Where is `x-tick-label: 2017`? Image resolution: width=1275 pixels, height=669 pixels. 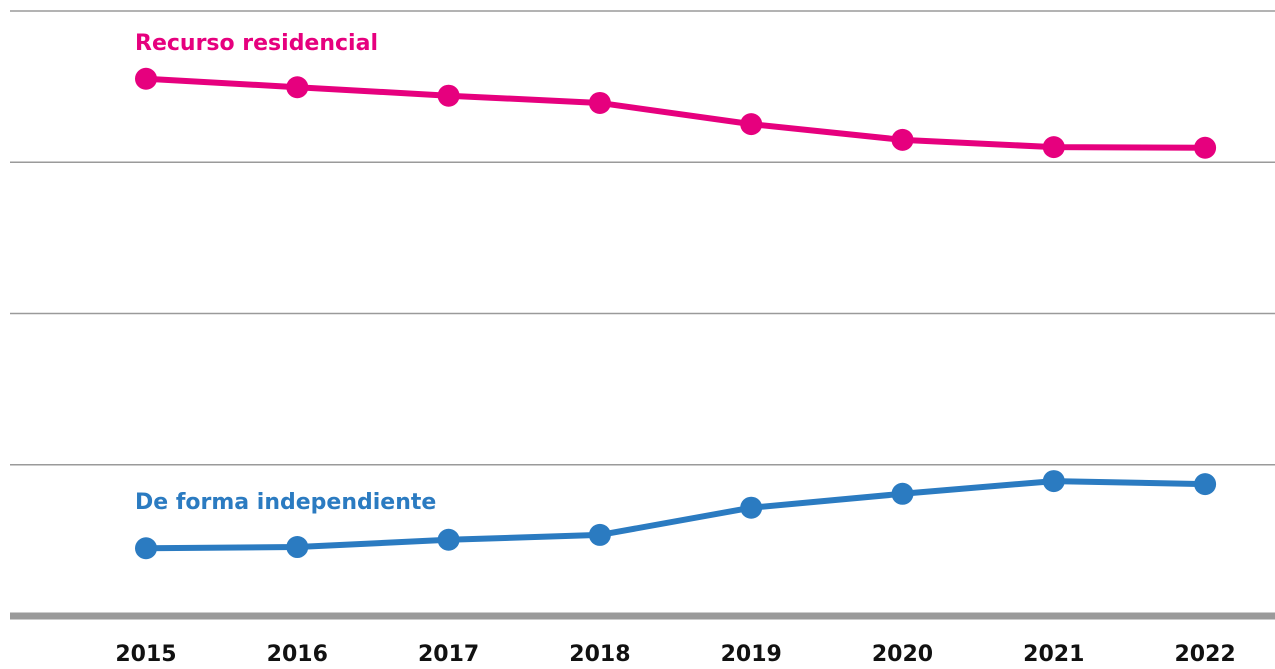
x-tick-label: 2017 is located at coordinates (448, 654).